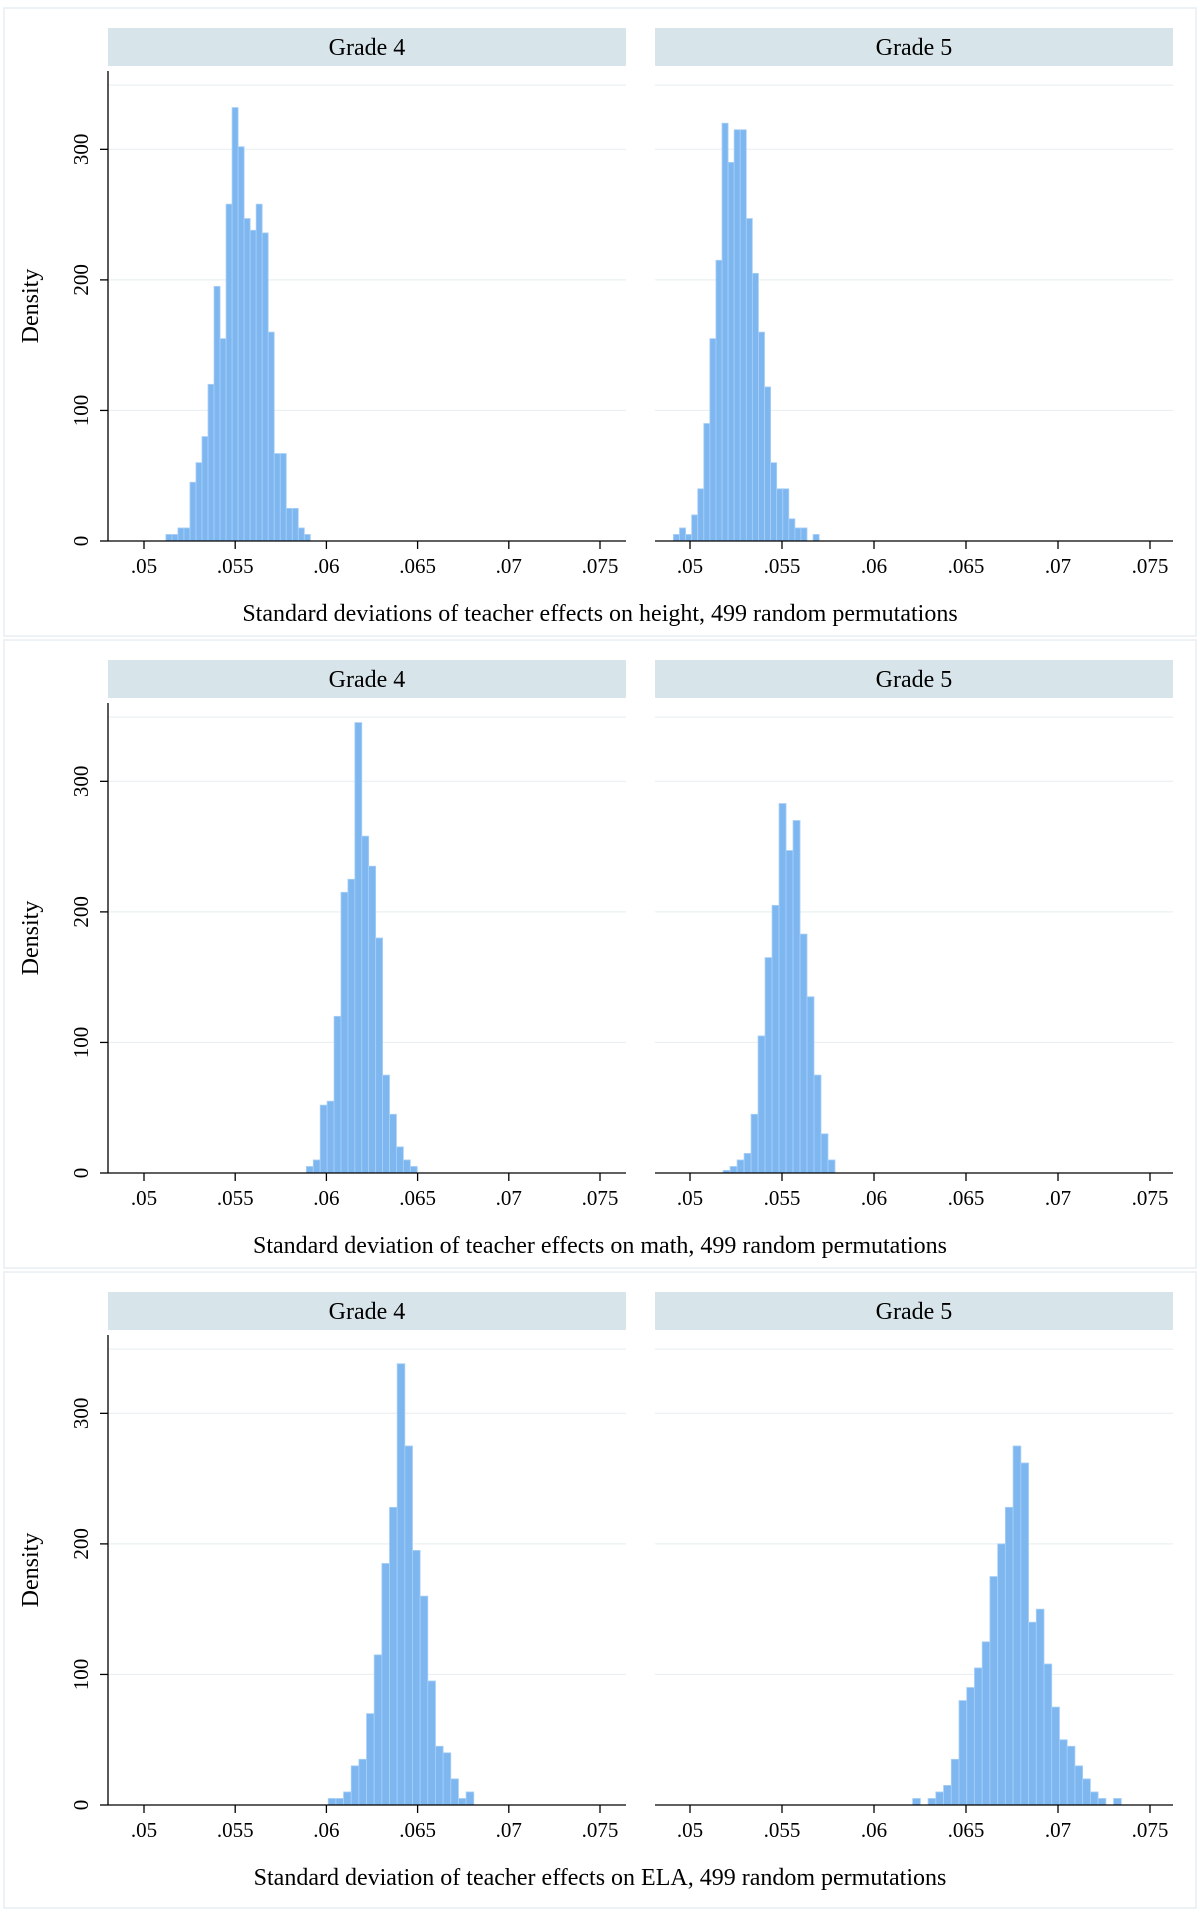  Describe the element at coordinates (81, 411) in the screenshot. I see `y-tick-label: 100` at that location.